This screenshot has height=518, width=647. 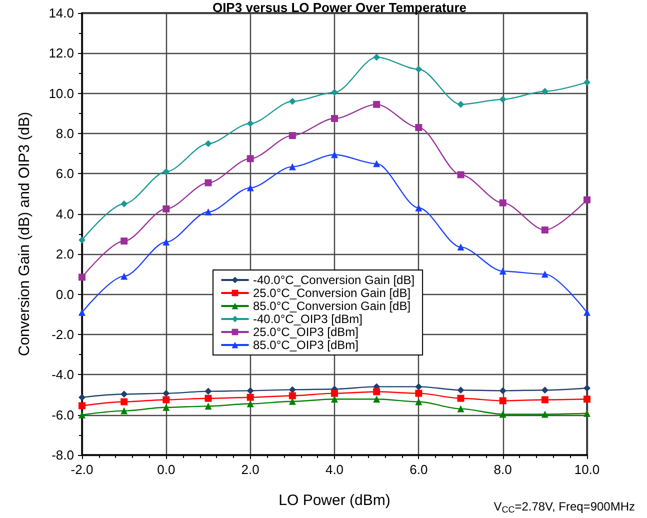 What do you see at coordinates (65, 294) in the screenshot?
I see `y-tick-label: 0.0` at bounding box center [65, 294].